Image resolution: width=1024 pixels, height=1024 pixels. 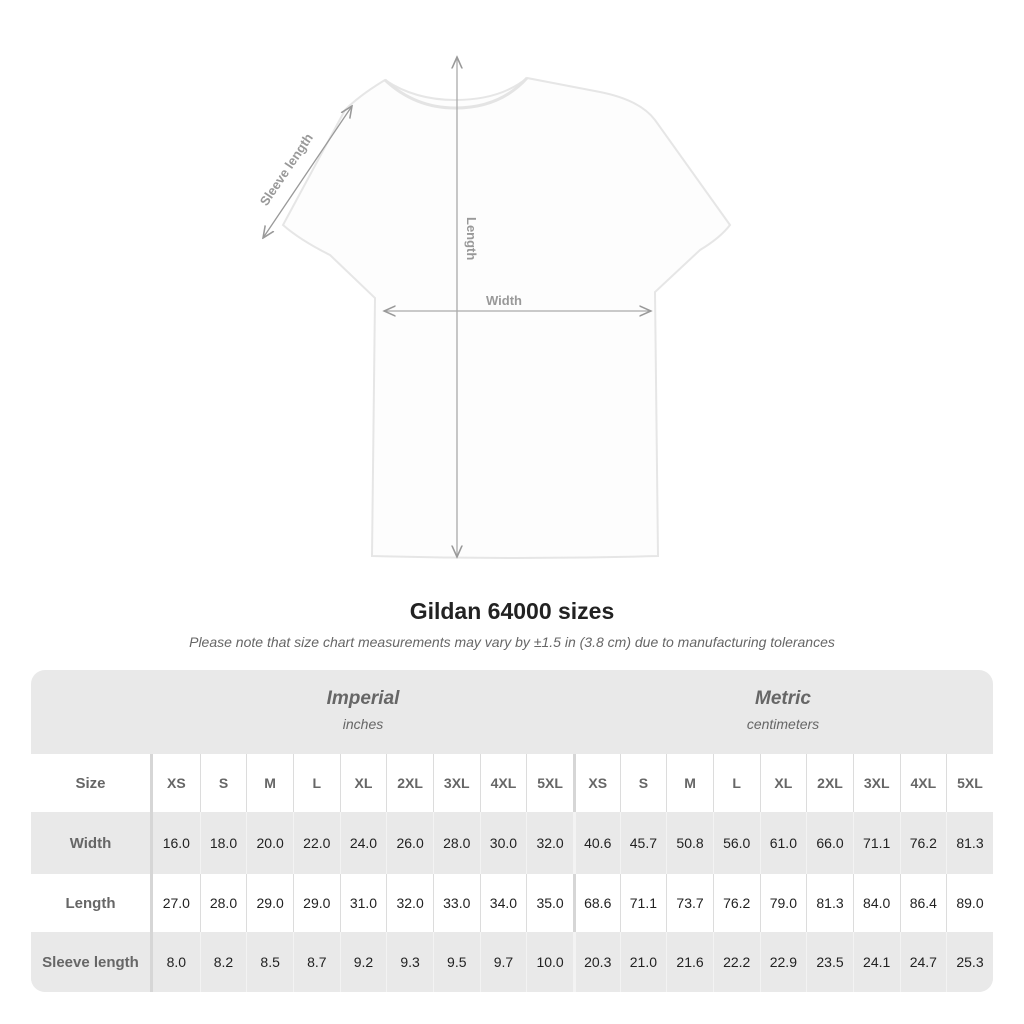 What do you see at coordinates (176, 962) in the screenshot?
I see `table-cell: 8.0` at bounding box center [176, 962].